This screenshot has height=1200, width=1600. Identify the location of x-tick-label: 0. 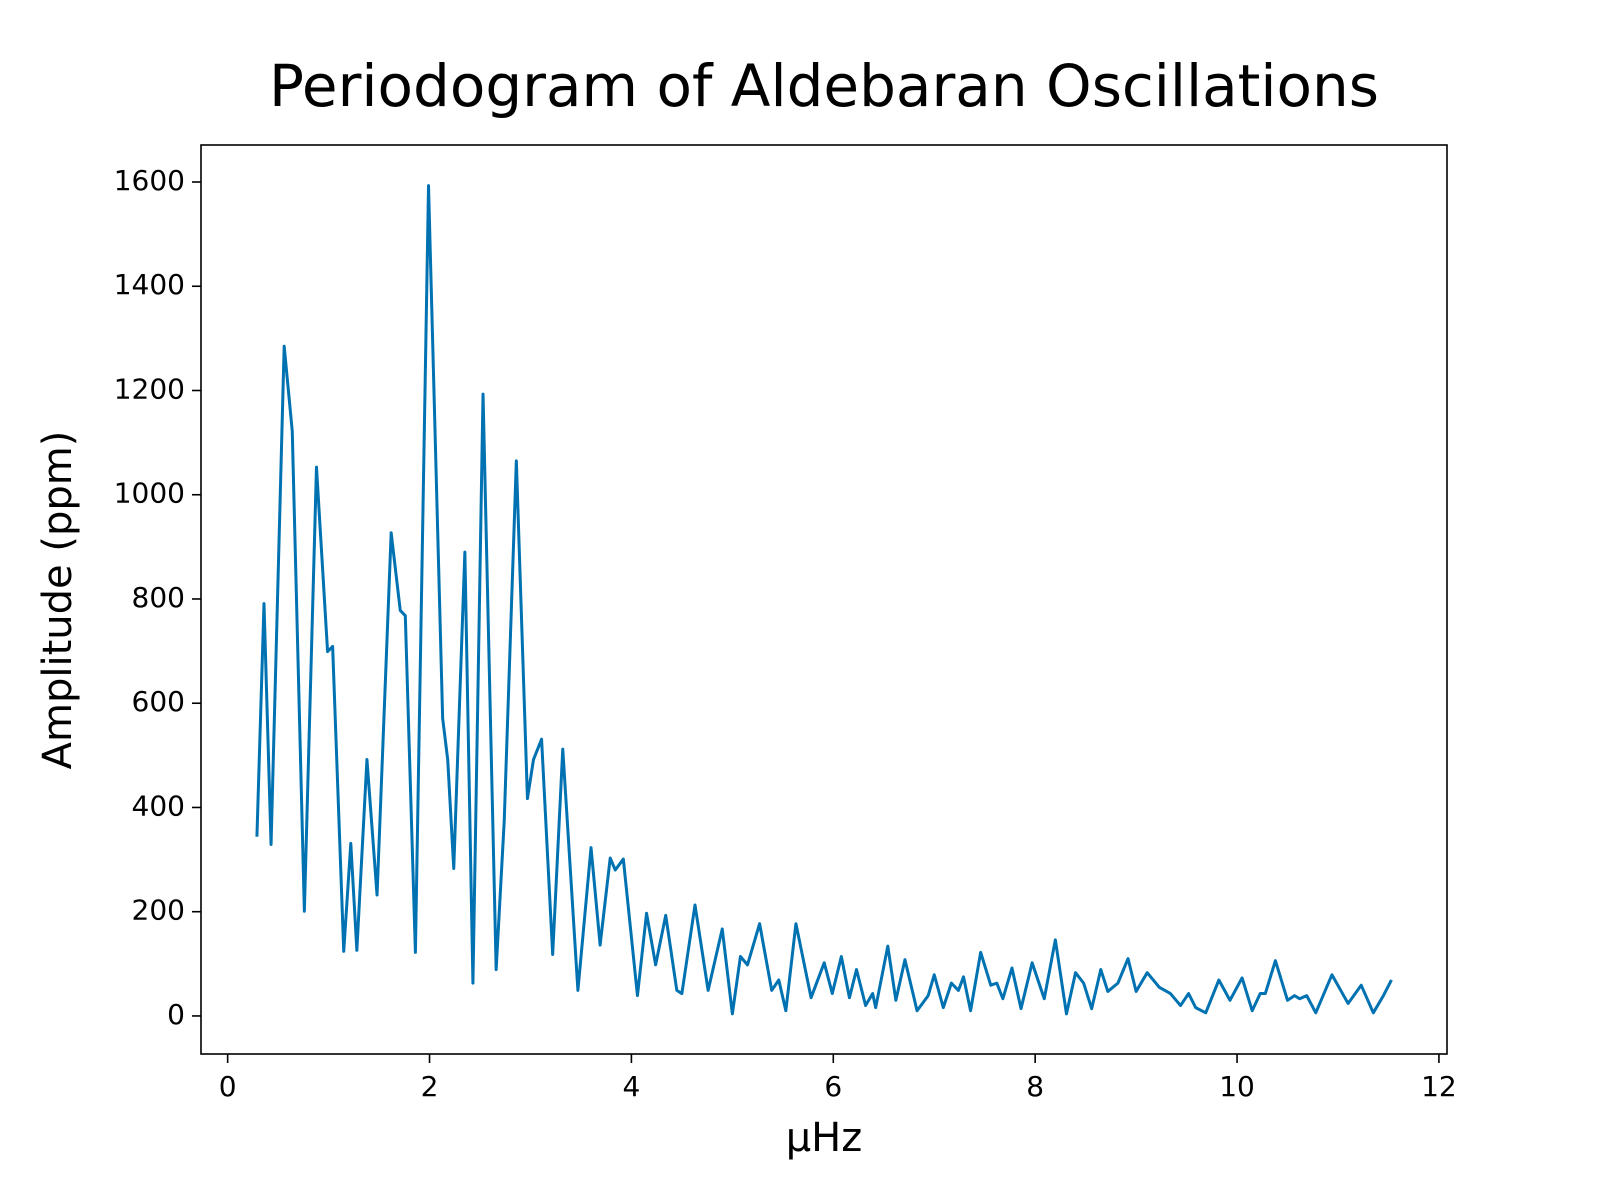
(228, 1086).